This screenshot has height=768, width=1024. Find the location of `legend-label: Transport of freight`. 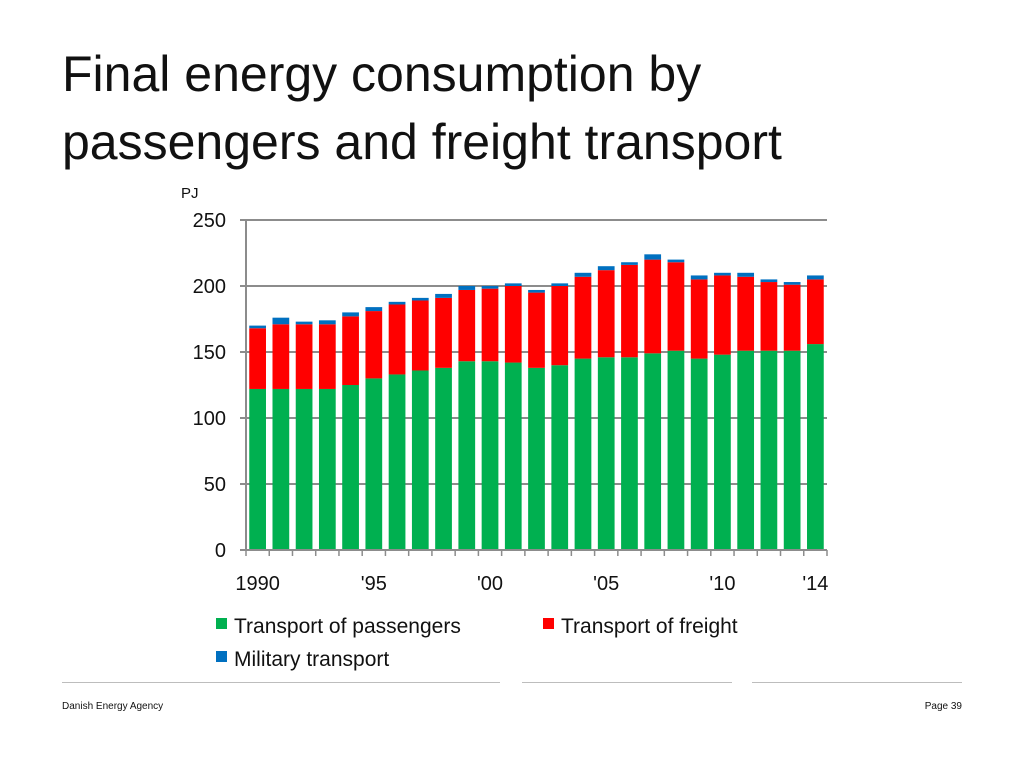

legend-label: Transport of freight is located at coordinates (649, 626).